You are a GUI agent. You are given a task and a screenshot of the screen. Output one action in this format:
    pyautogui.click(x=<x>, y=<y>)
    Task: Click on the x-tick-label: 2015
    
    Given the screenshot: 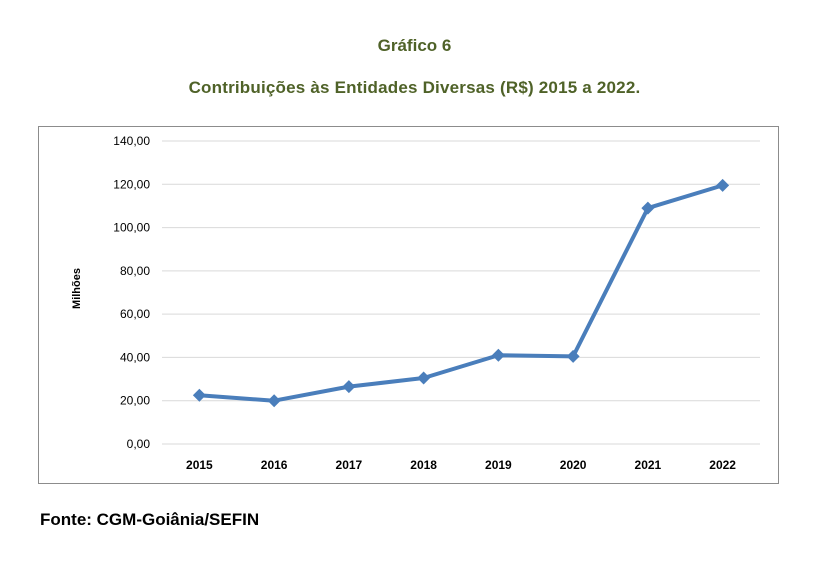 What is the action you would take?
    pyautogui.click(x=199, y=465)
    